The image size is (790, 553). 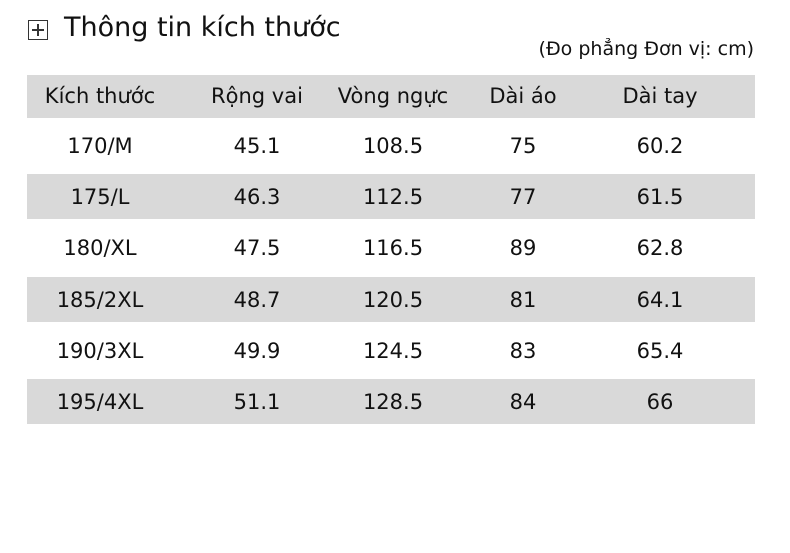 I want to click on column-header: Dài áo, so click(x=523, y=96).